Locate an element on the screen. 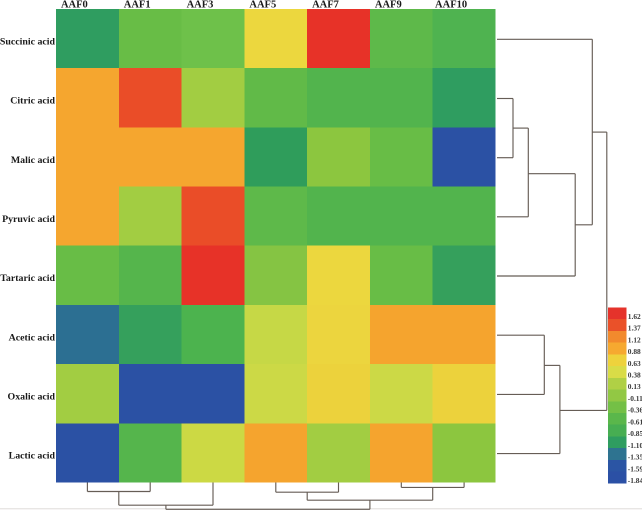 The width and height of the screenshot is (642, 516). svg-text: Pyruvic acid is located at coordinates (28, 219).